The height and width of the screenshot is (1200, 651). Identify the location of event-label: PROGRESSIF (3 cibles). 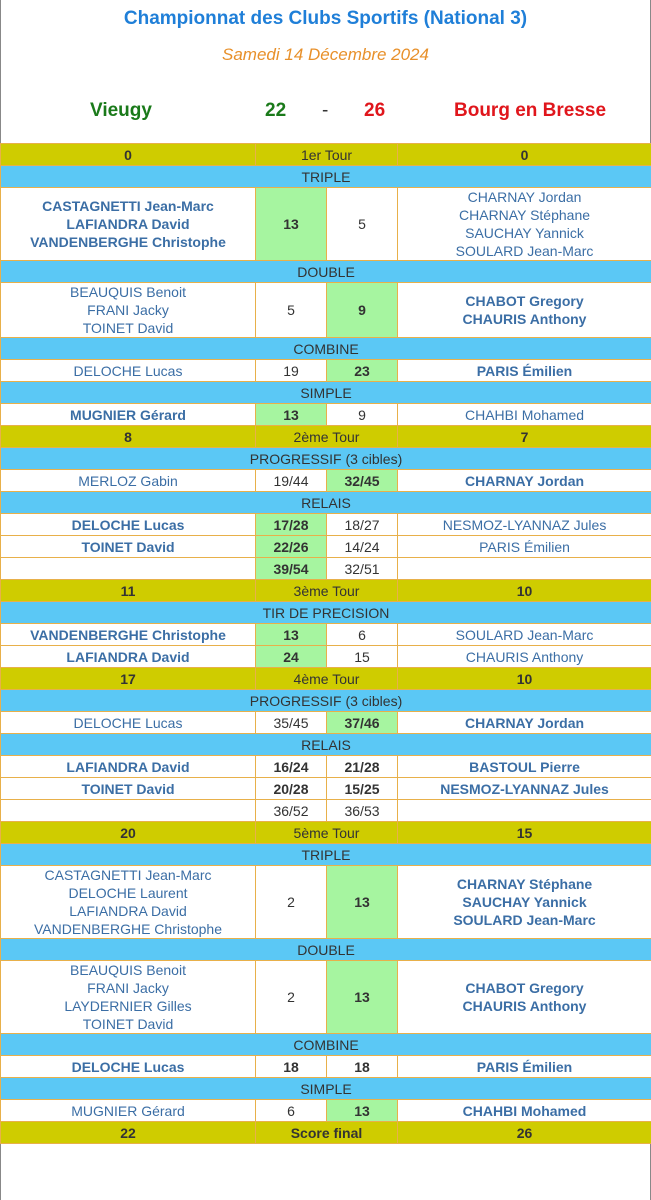
(325, 700).